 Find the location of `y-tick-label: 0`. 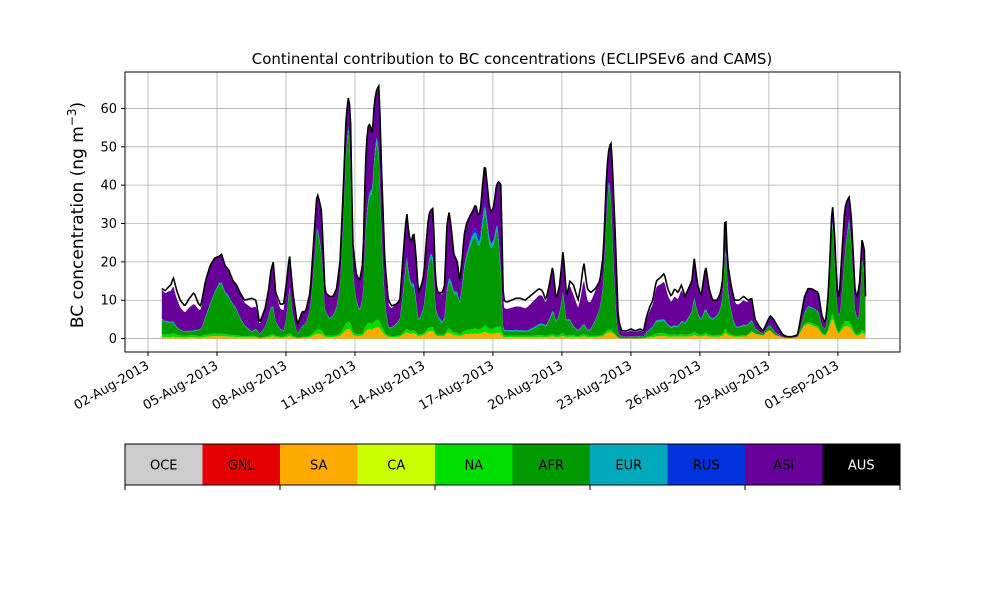

y-tick-label: 0 is located at coordinates (113, 339).